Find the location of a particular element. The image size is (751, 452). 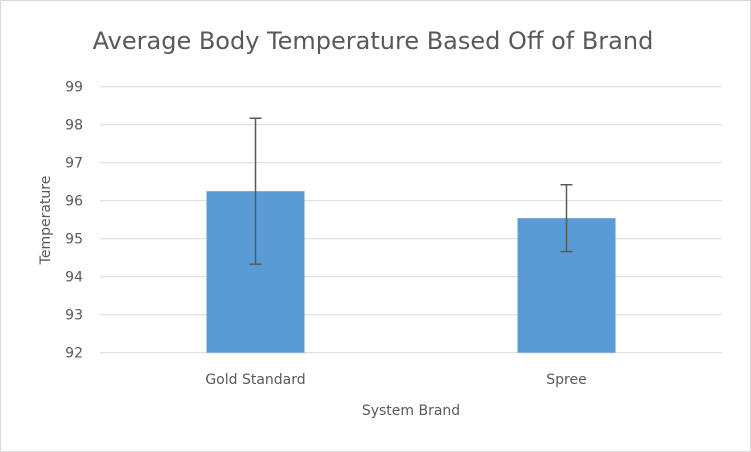

y-tick-label: 93 is located at coordinates (74, 316).